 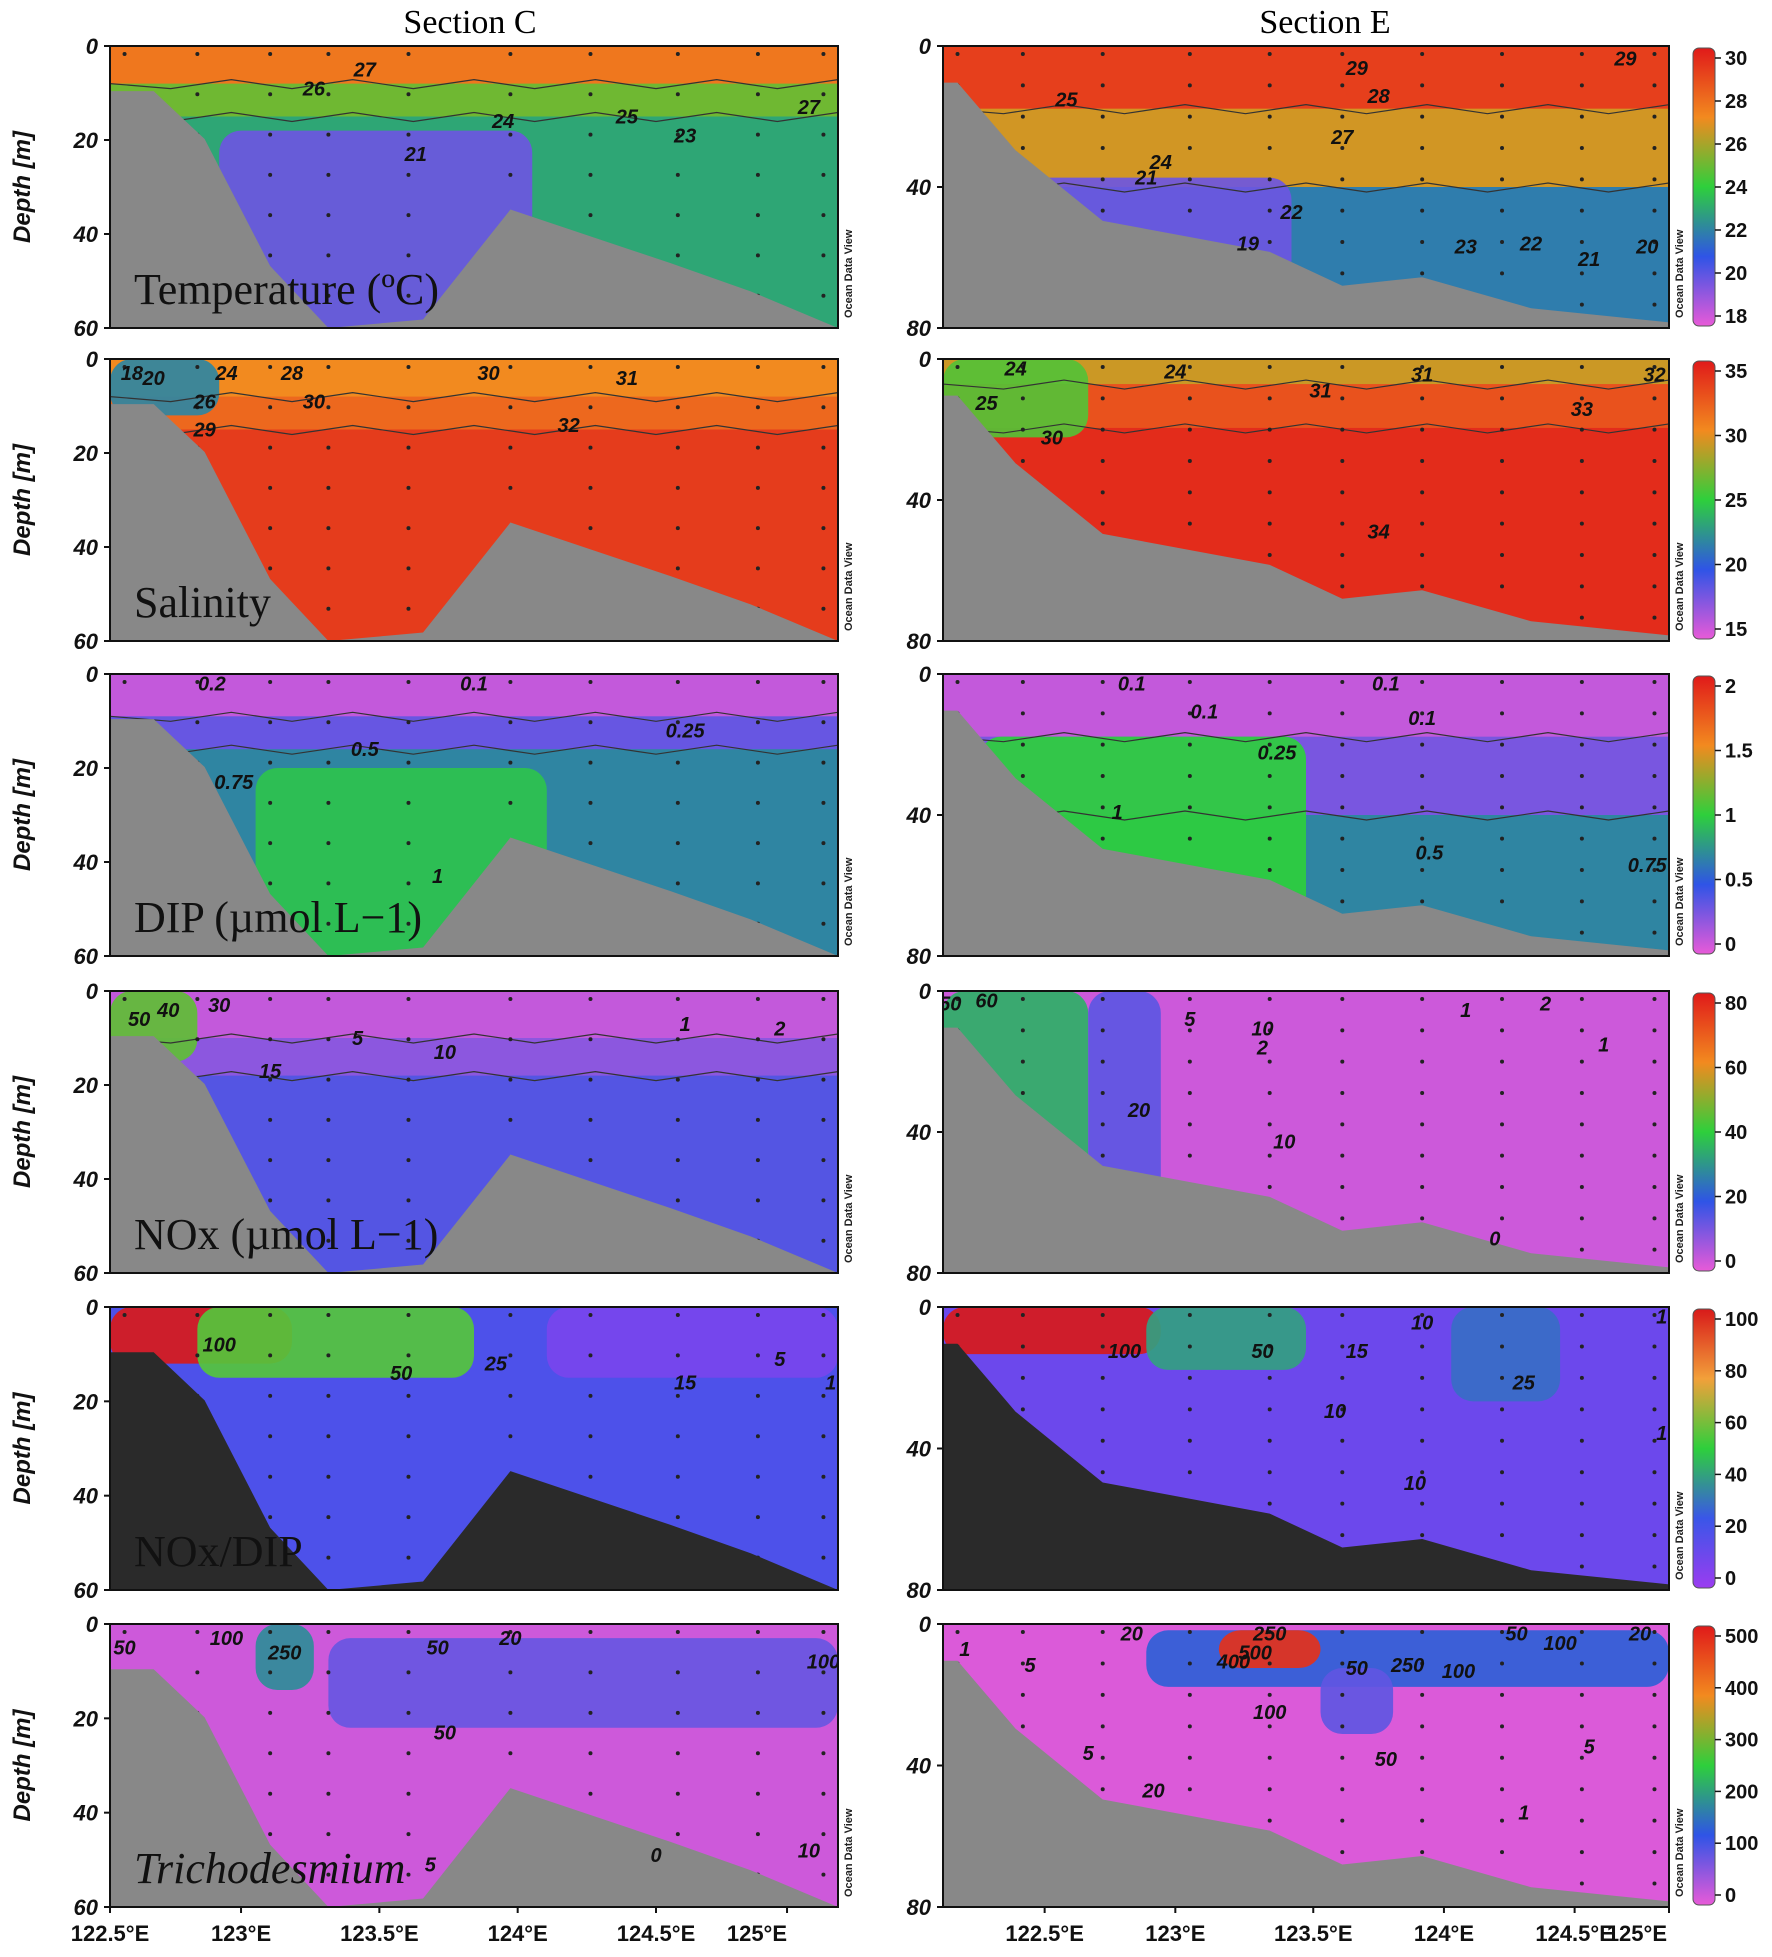 I want to click on contour-label: 1, so click(x=964, y=1650).